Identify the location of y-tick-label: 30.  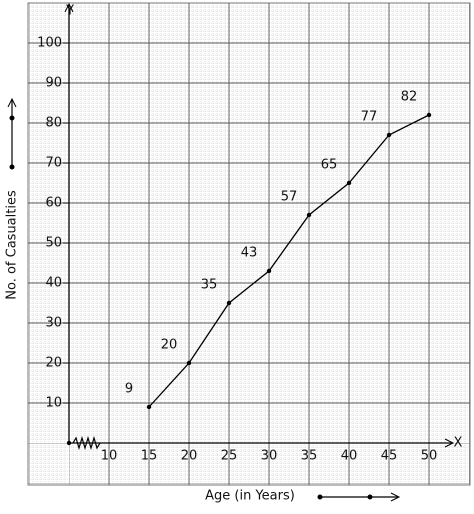
(53, 323).